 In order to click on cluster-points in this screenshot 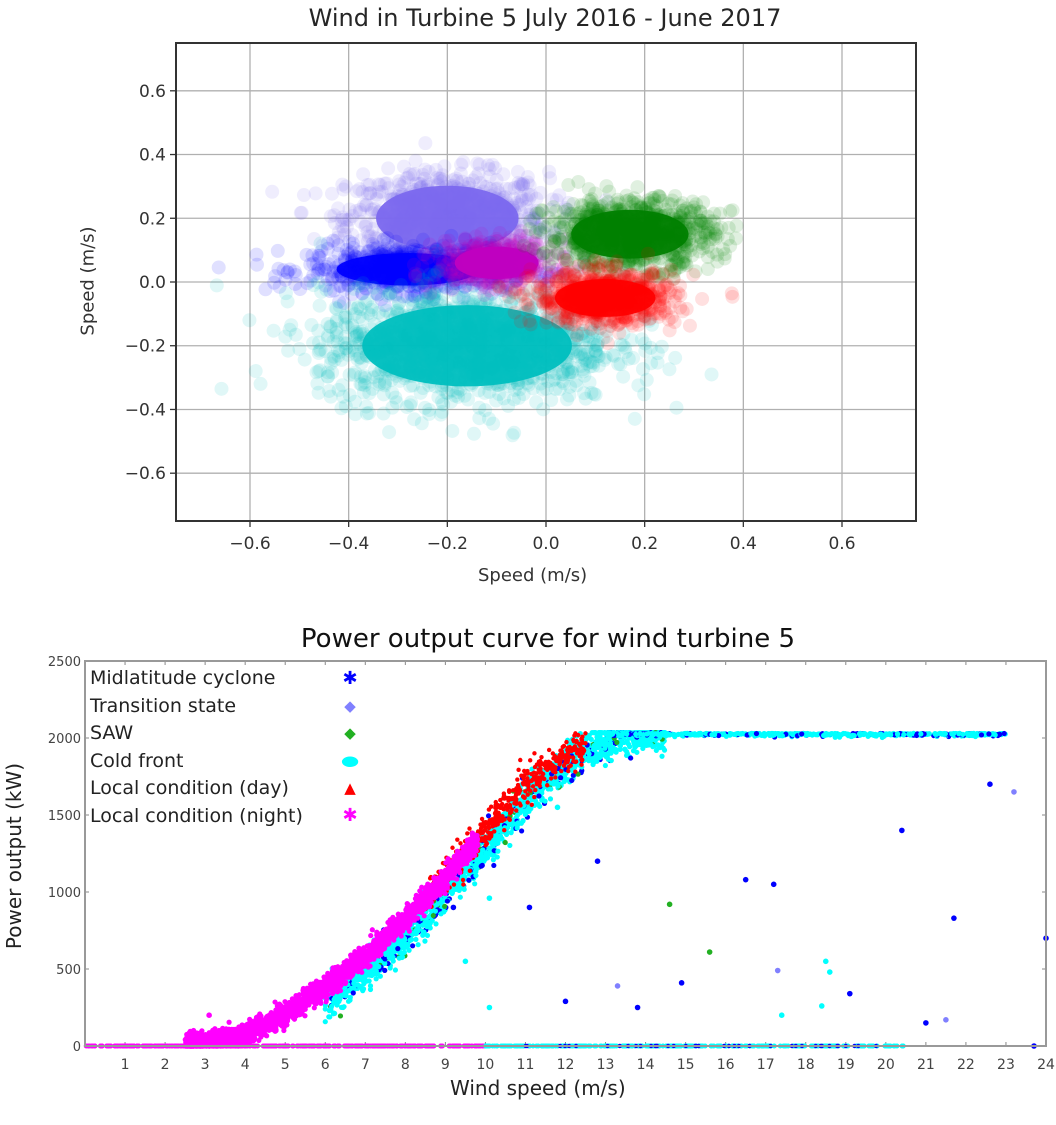, I will do `click(476, 289)`.